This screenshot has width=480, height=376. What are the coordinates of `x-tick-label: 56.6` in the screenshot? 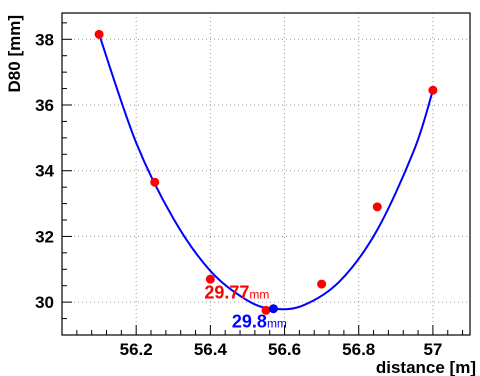 It's located at (284, 349).